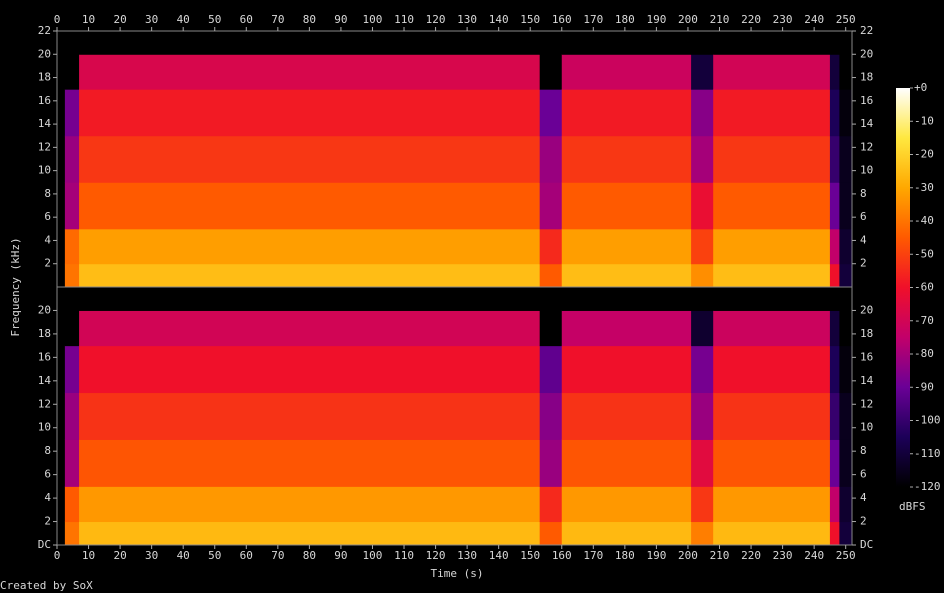 The image size is (944, 593). Describe the element at coordinates (44, 403) in the screenshot. I see `y-tick-label: 12` at that location.